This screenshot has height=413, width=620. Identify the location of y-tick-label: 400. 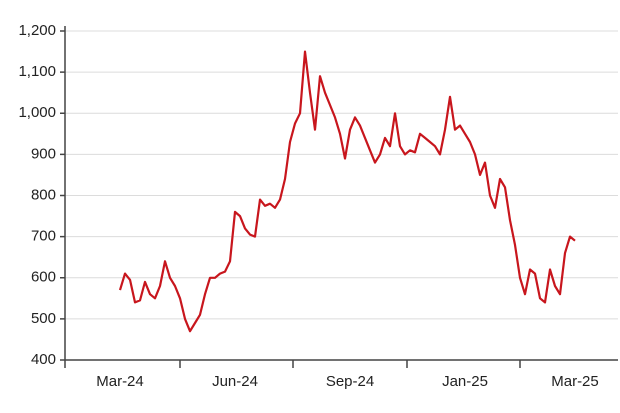
(43, 359).